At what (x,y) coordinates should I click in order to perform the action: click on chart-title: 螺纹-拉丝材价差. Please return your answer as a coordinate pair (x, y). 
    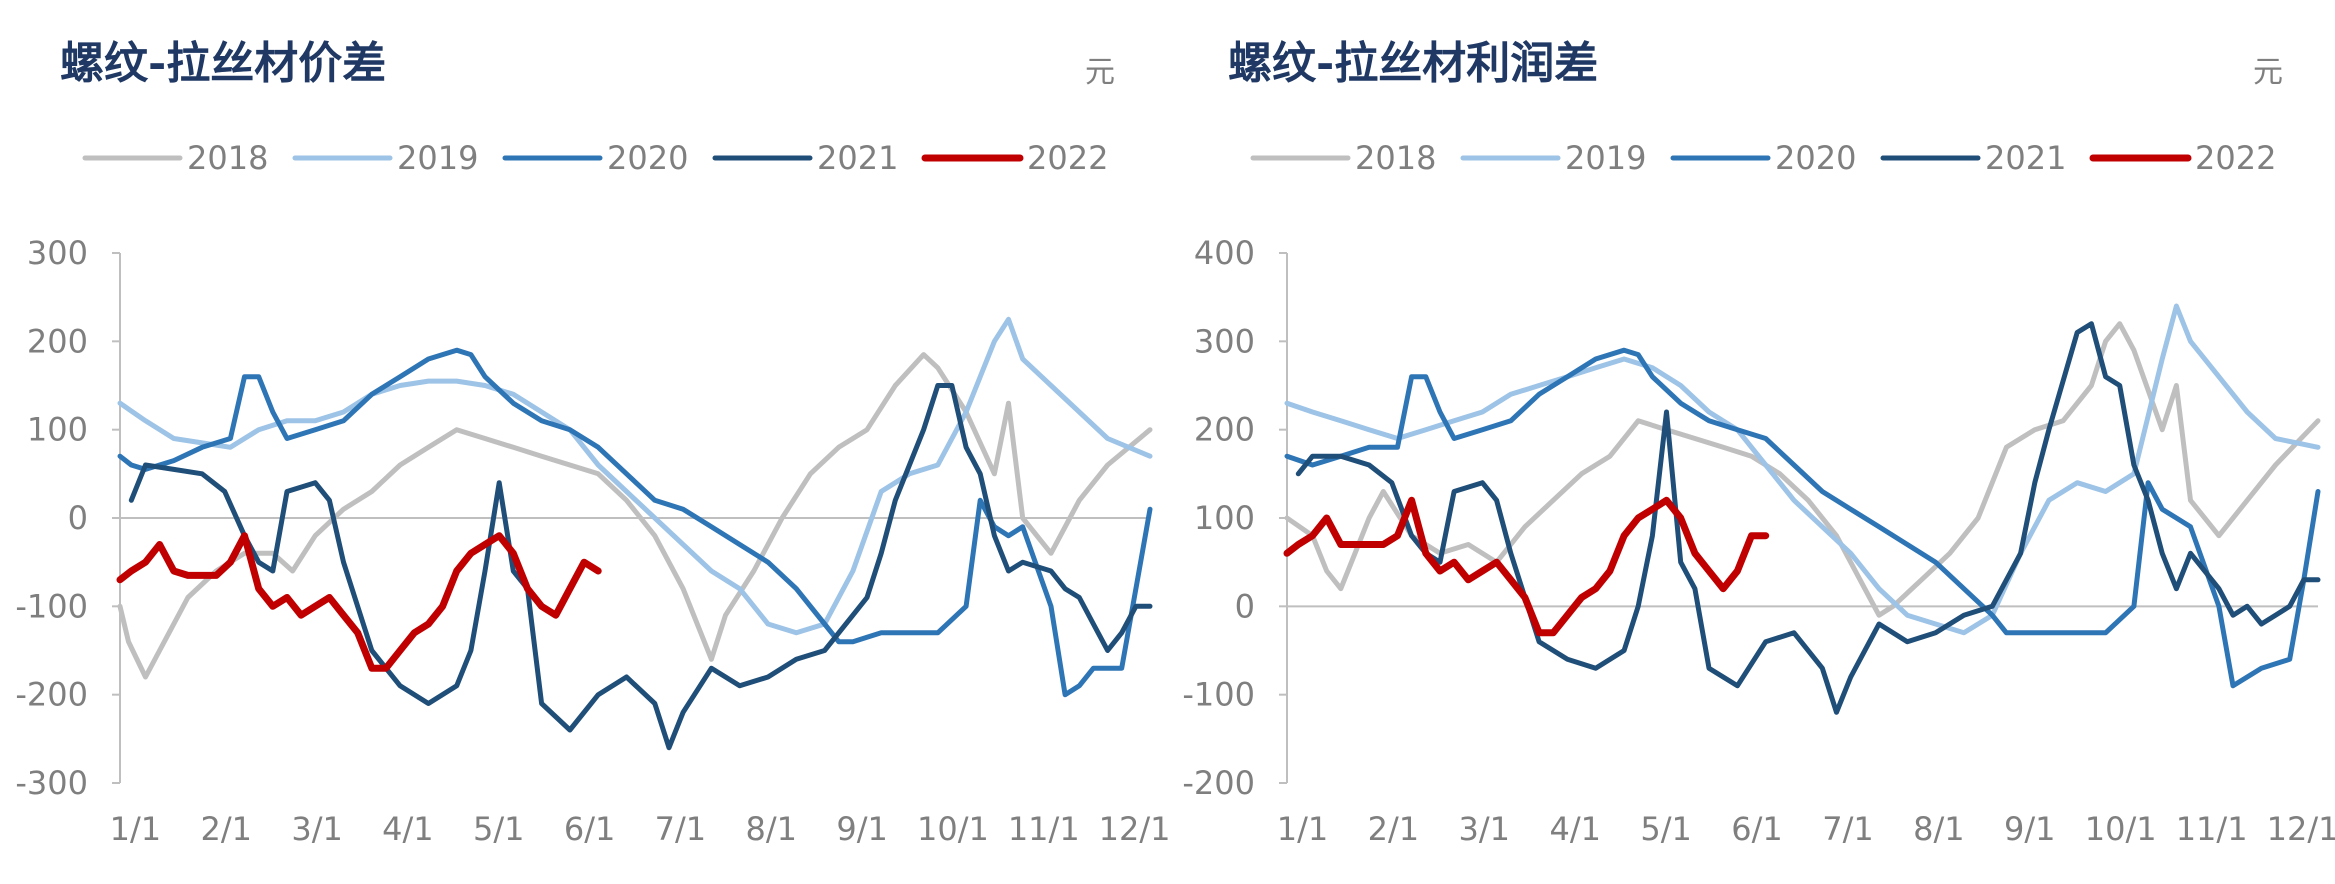
    Looking at the image, I should click on (223, 63).